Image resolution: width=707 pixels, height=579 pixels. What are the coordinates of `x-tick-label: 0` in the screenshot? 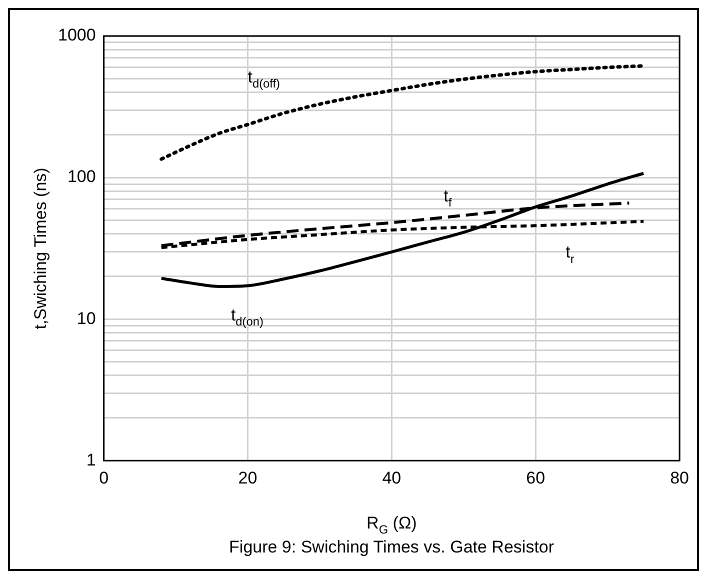 It's located at (104, 478).